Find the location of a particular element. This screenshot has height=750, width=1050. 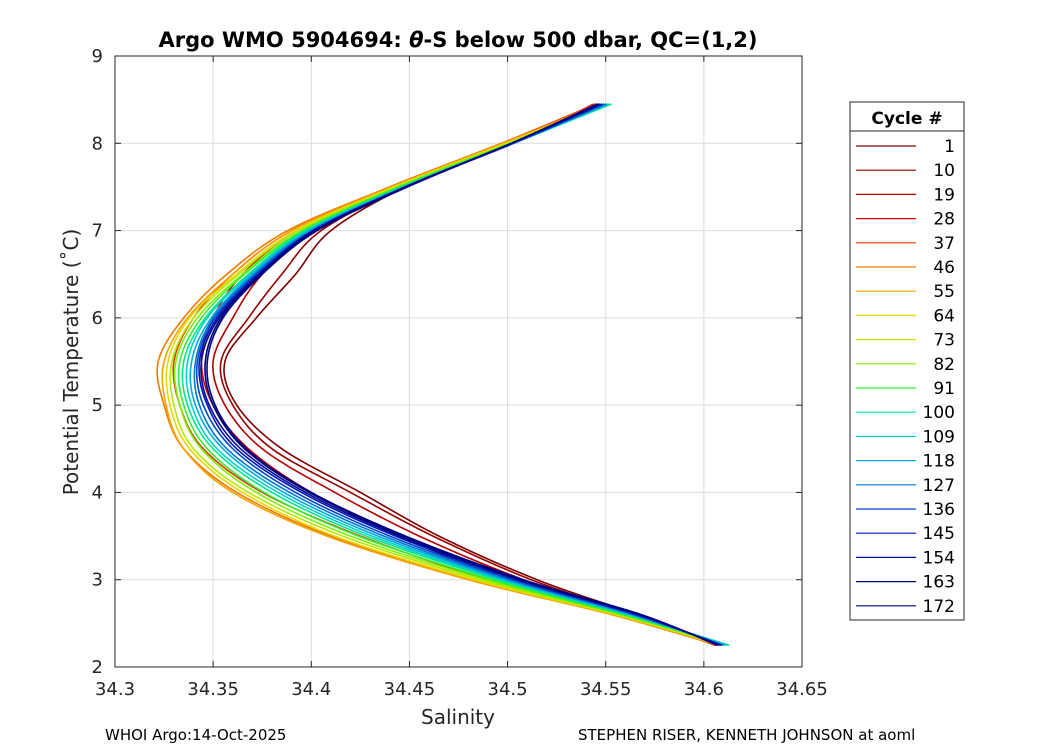

x-tick-label: 34.65 is located at coordinates (802, 689).